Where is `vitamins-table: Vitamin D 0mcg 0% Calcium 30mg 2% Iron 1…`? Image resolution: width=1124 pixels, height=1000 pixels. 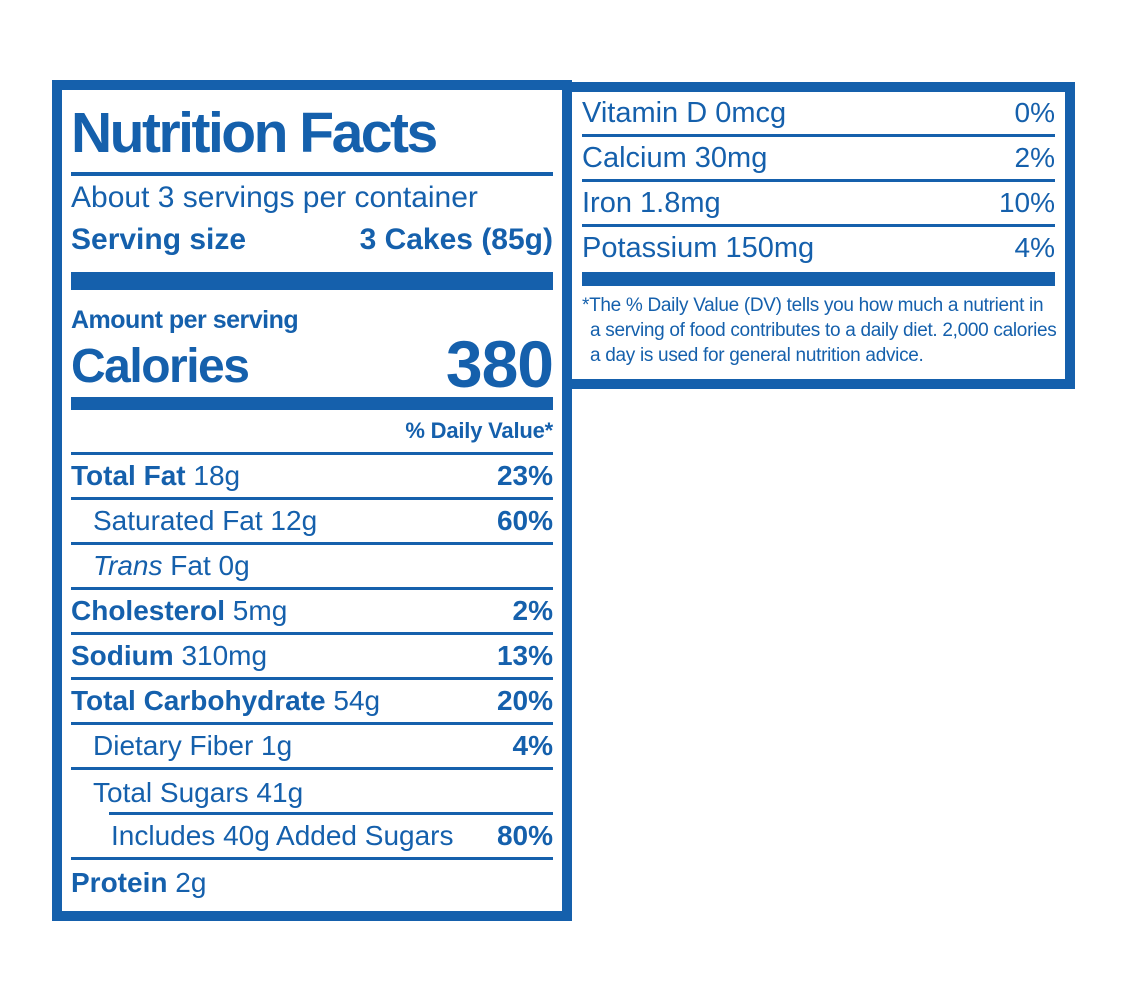 vitamins-table: Vitamin D 0mcg 0% Calcium 30mg 2% Iron 1… is located at coordinates (818, 180).